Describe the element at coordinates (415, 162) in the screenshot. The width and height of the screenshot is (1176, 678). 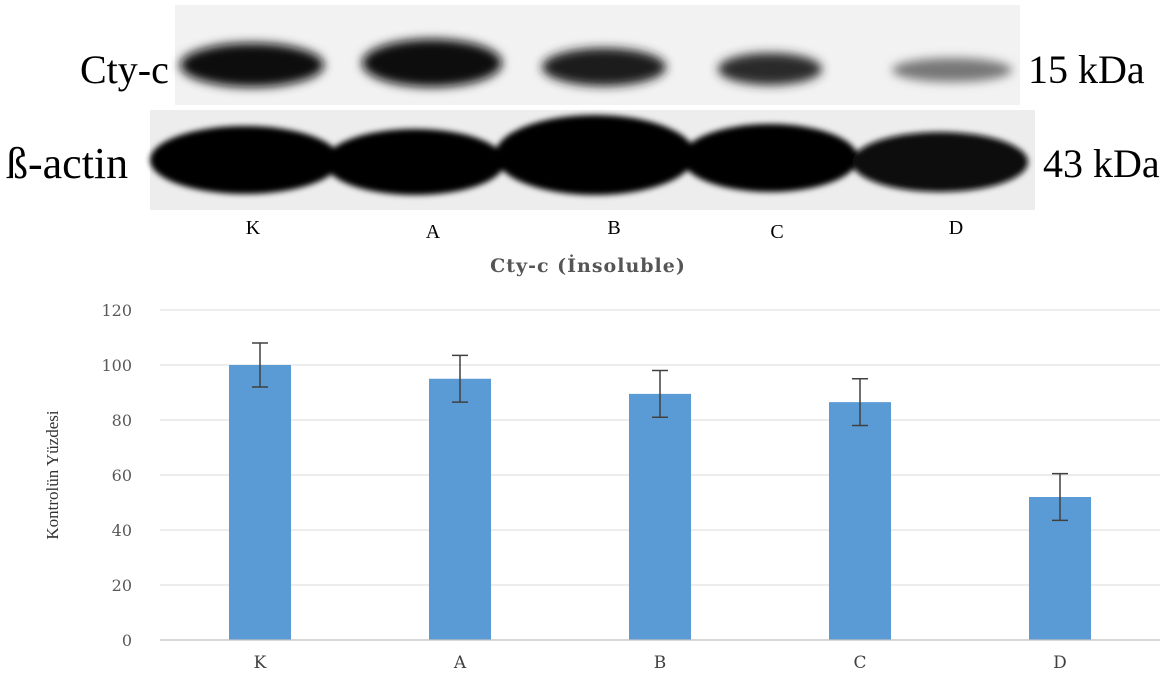
I see `beta-actin-band-a` at that location.